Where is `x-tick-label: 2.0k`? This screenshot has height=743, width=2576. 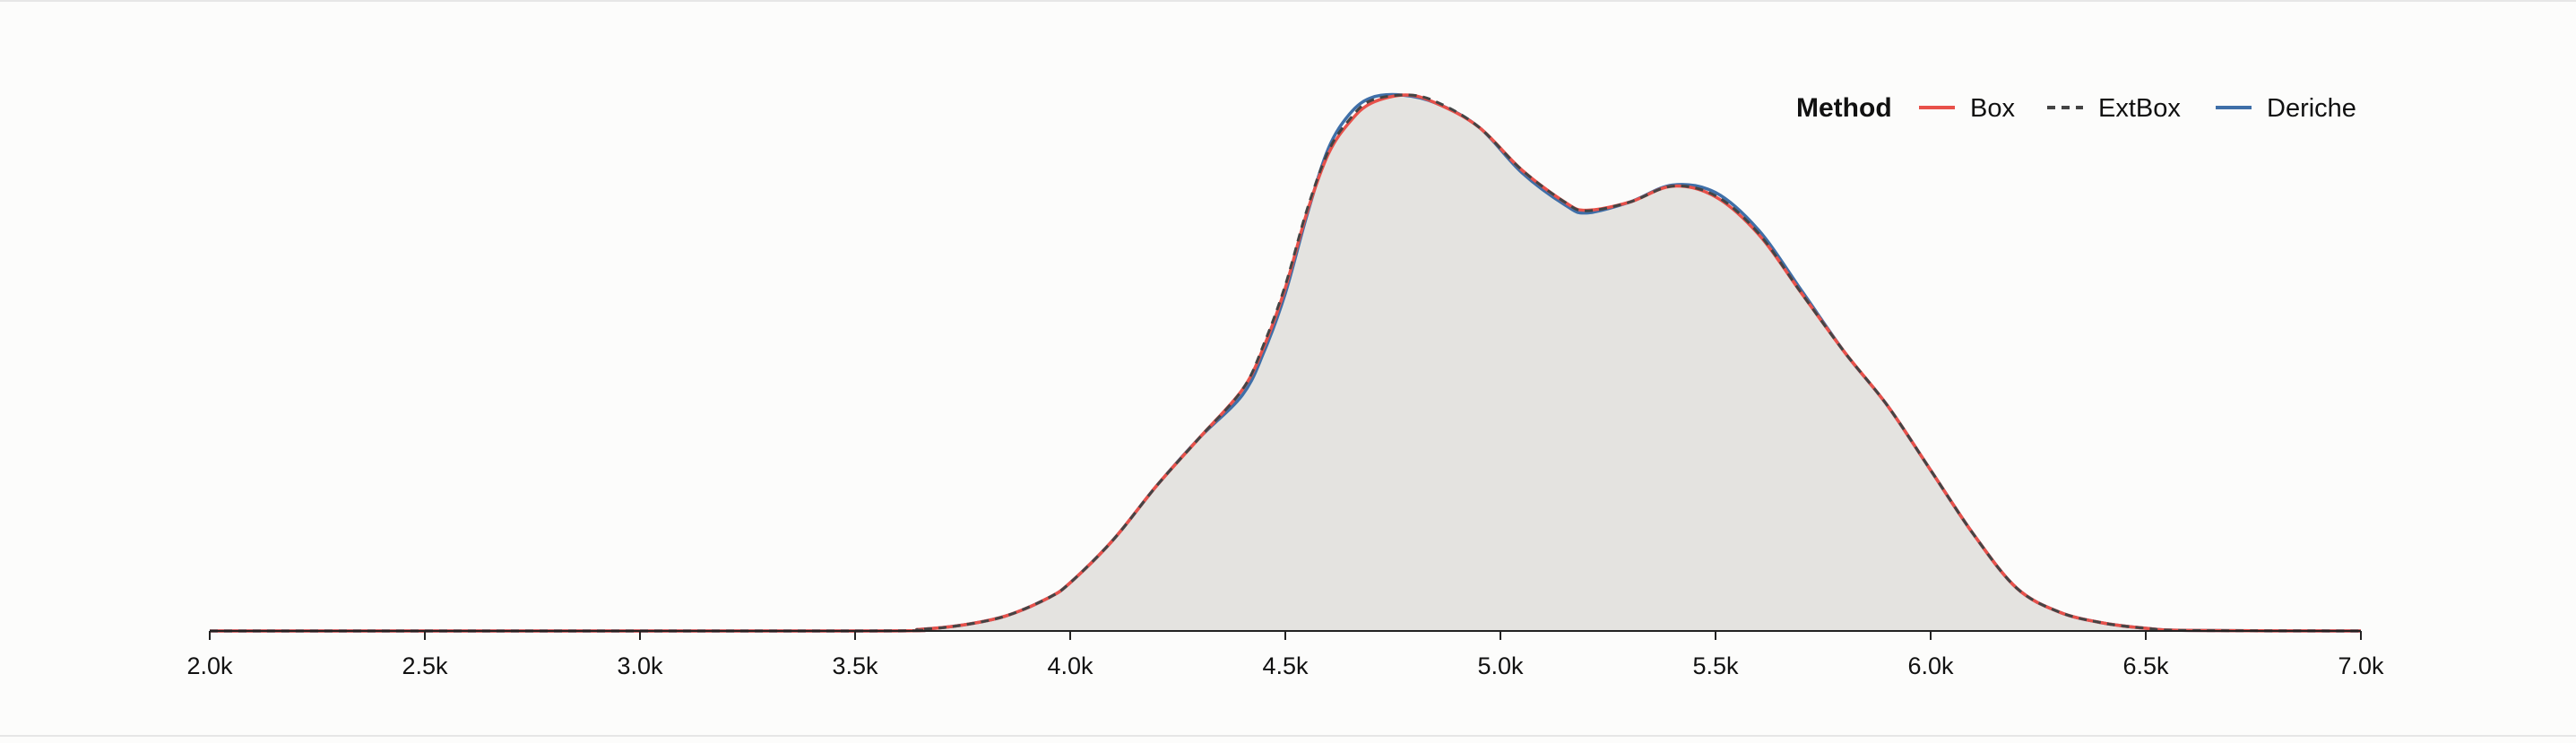 x-tick-label: 2.0k is located at coordinates (209, 665).